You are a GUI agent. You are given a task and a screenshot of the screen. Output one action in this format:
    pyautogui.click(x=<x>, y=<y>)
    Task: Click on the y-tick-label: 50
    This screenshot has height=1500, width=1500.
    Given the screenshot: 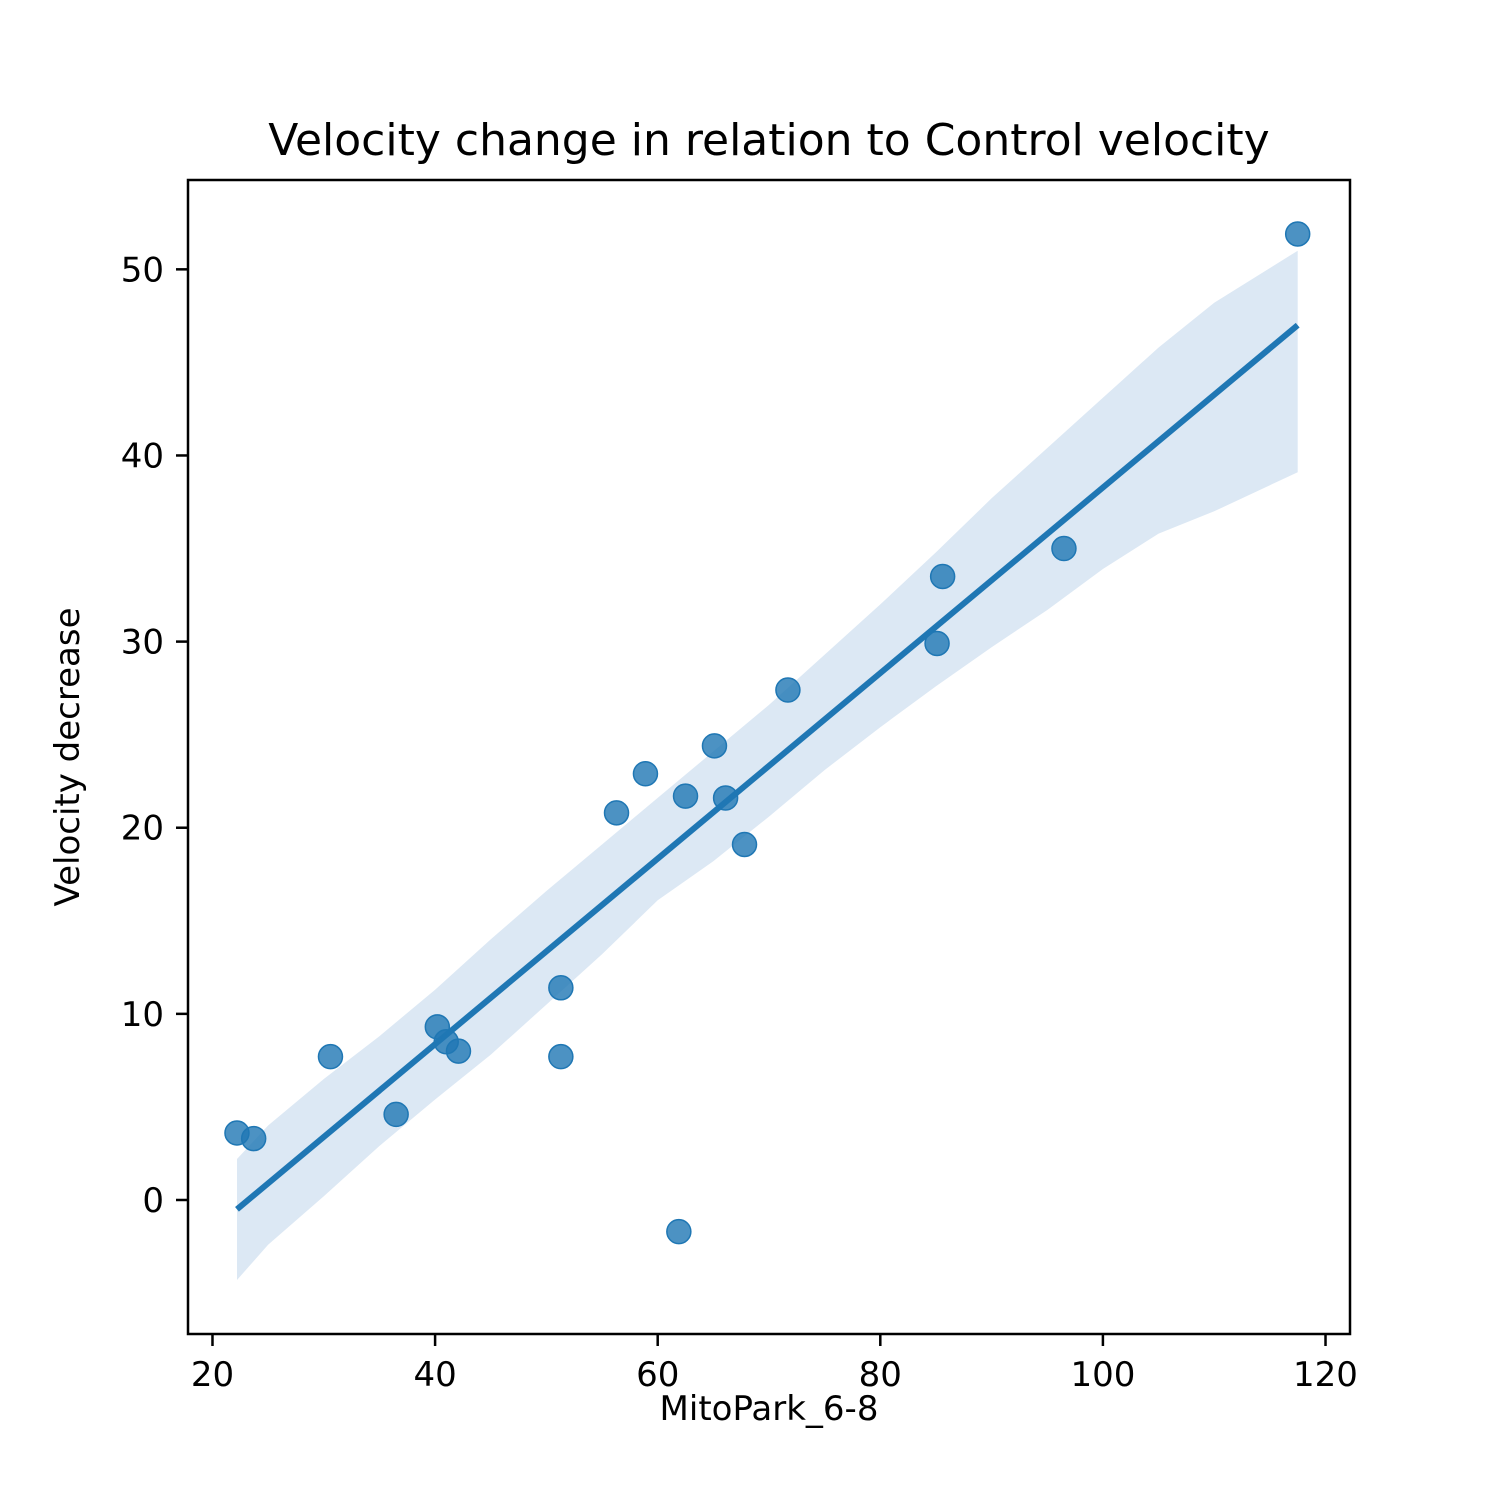 What is the action you would take?
    pyautogui.click(x=142, y=270)
    